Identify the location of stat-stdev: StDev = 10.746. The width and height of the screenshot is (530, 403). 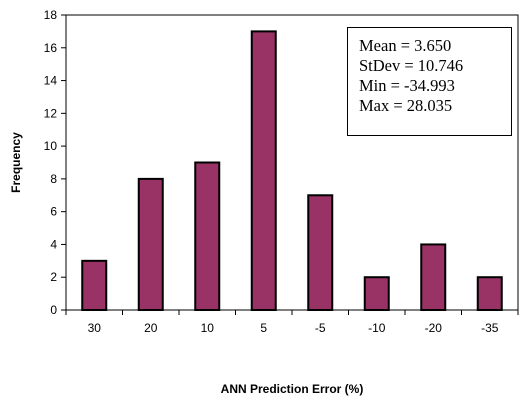
(411, 65).